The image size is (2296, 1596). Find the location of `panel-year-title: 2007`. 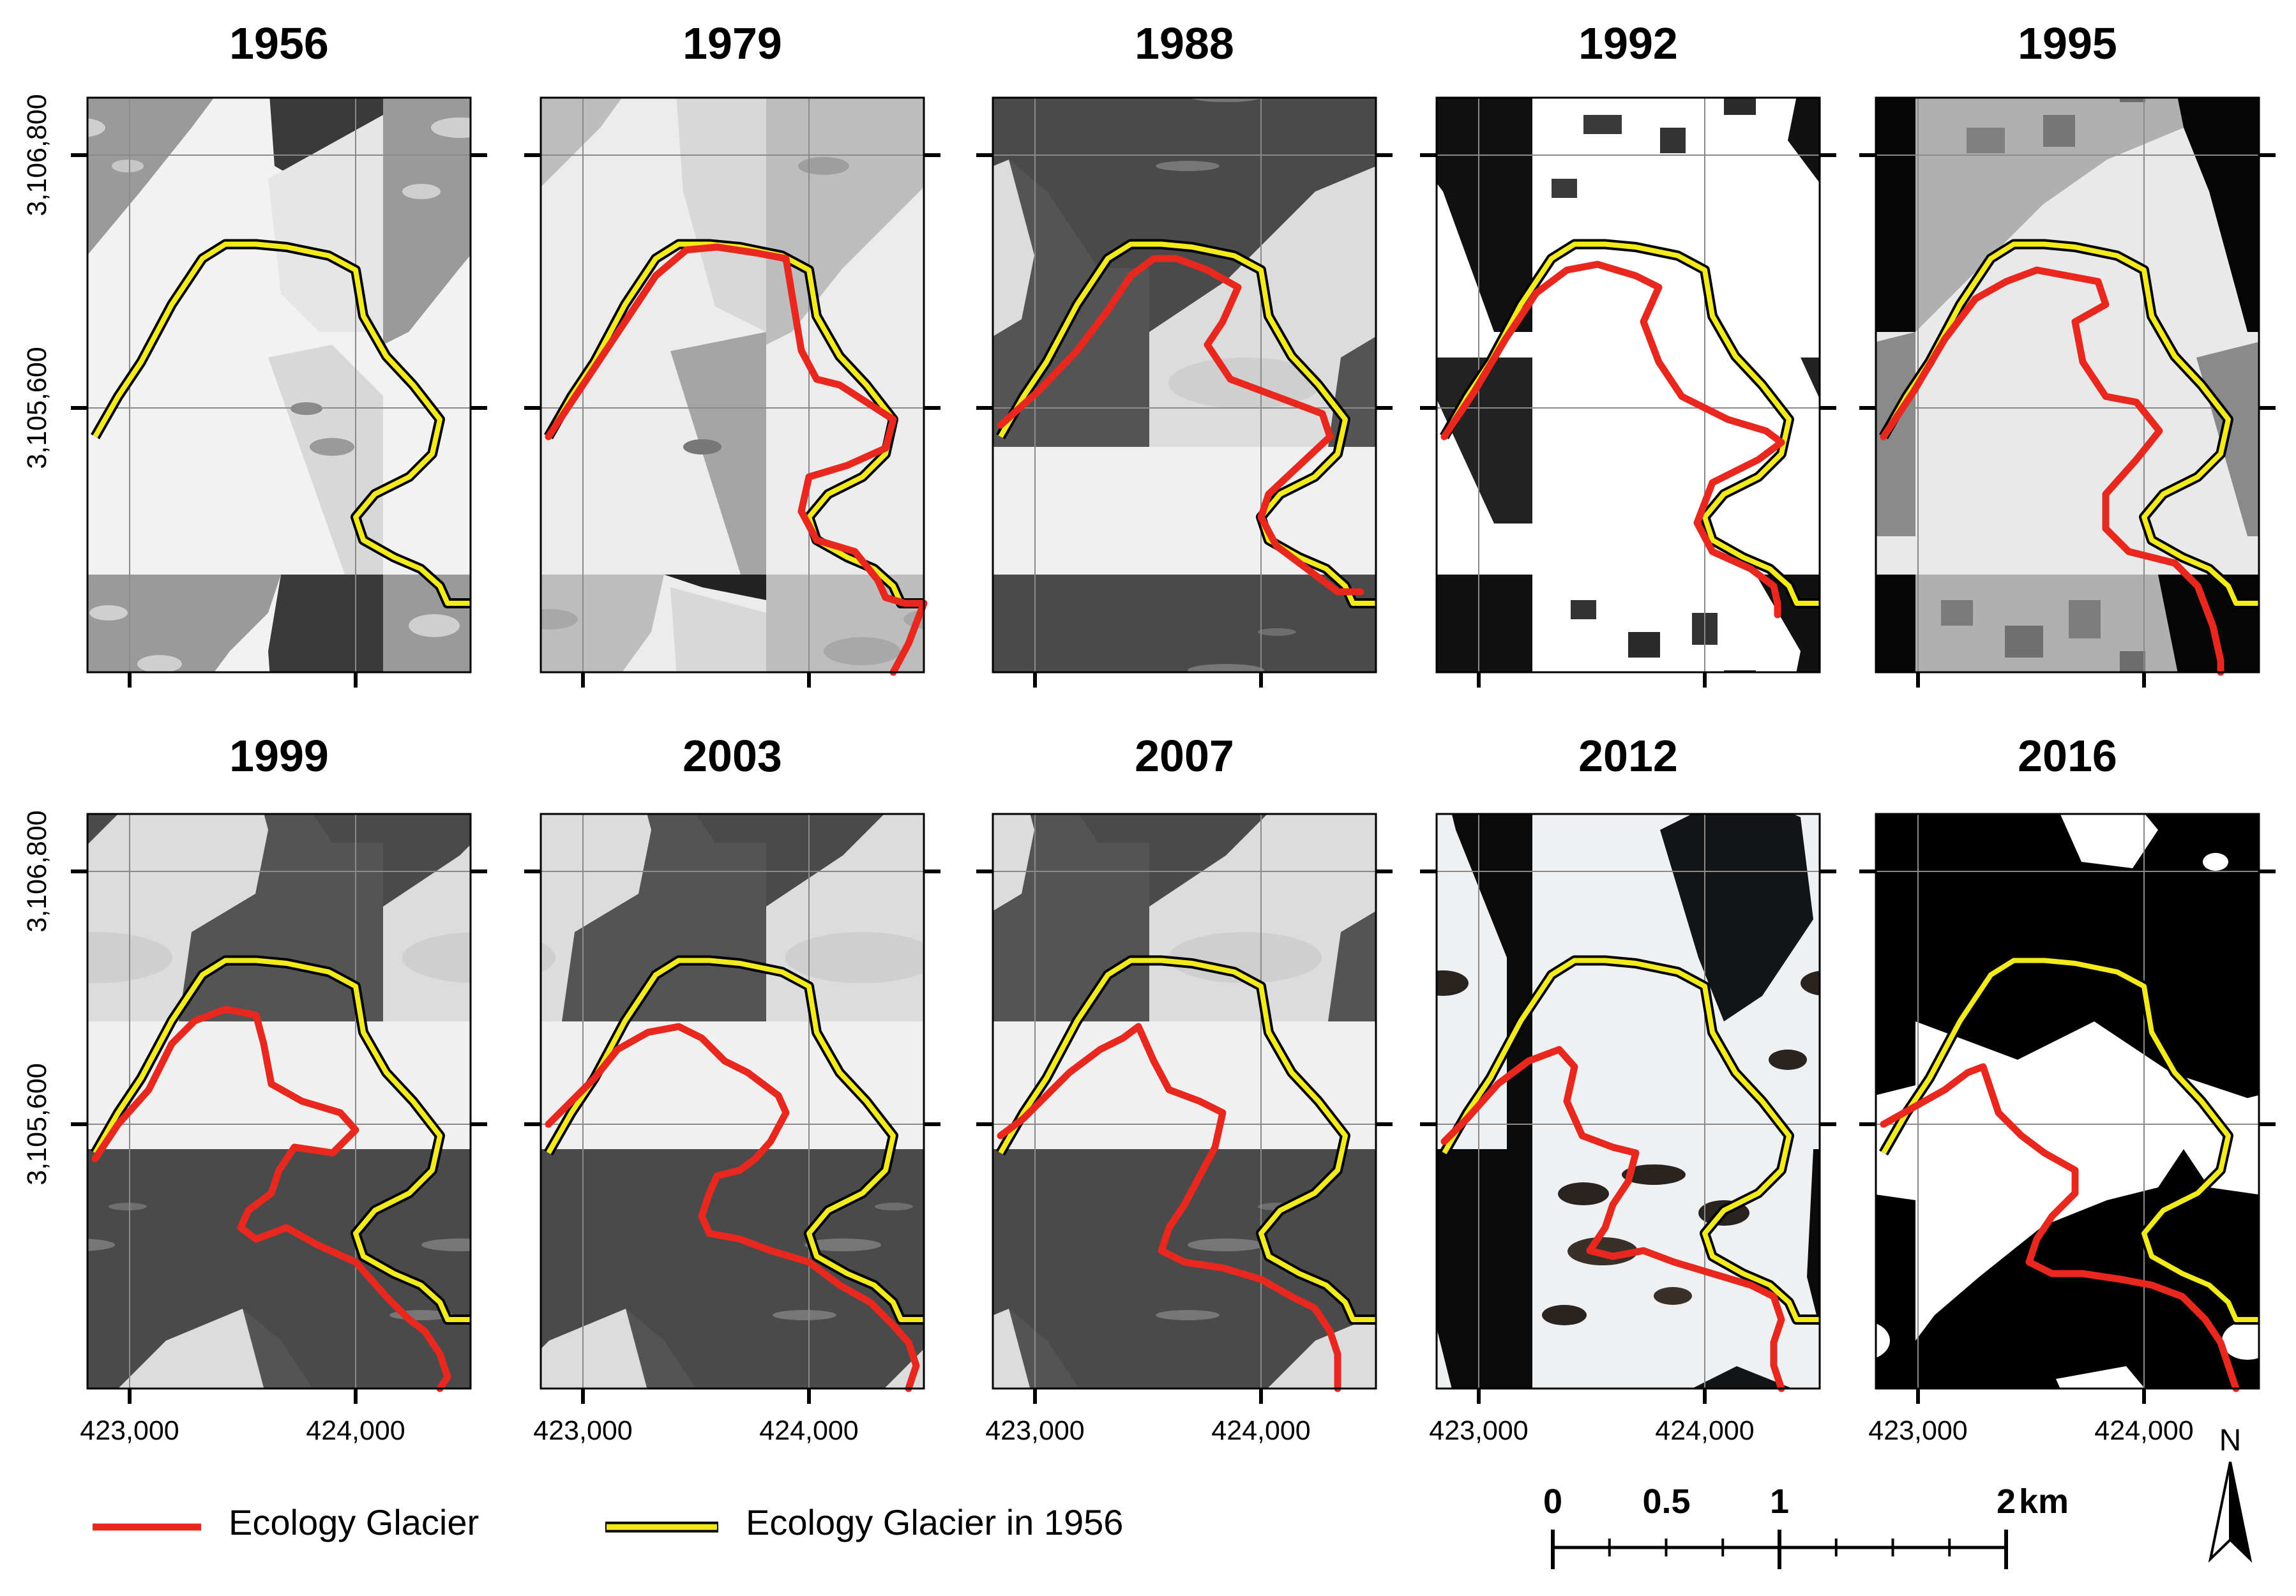

panel-year-title: 2007 is located at coordinates (1184, 756).